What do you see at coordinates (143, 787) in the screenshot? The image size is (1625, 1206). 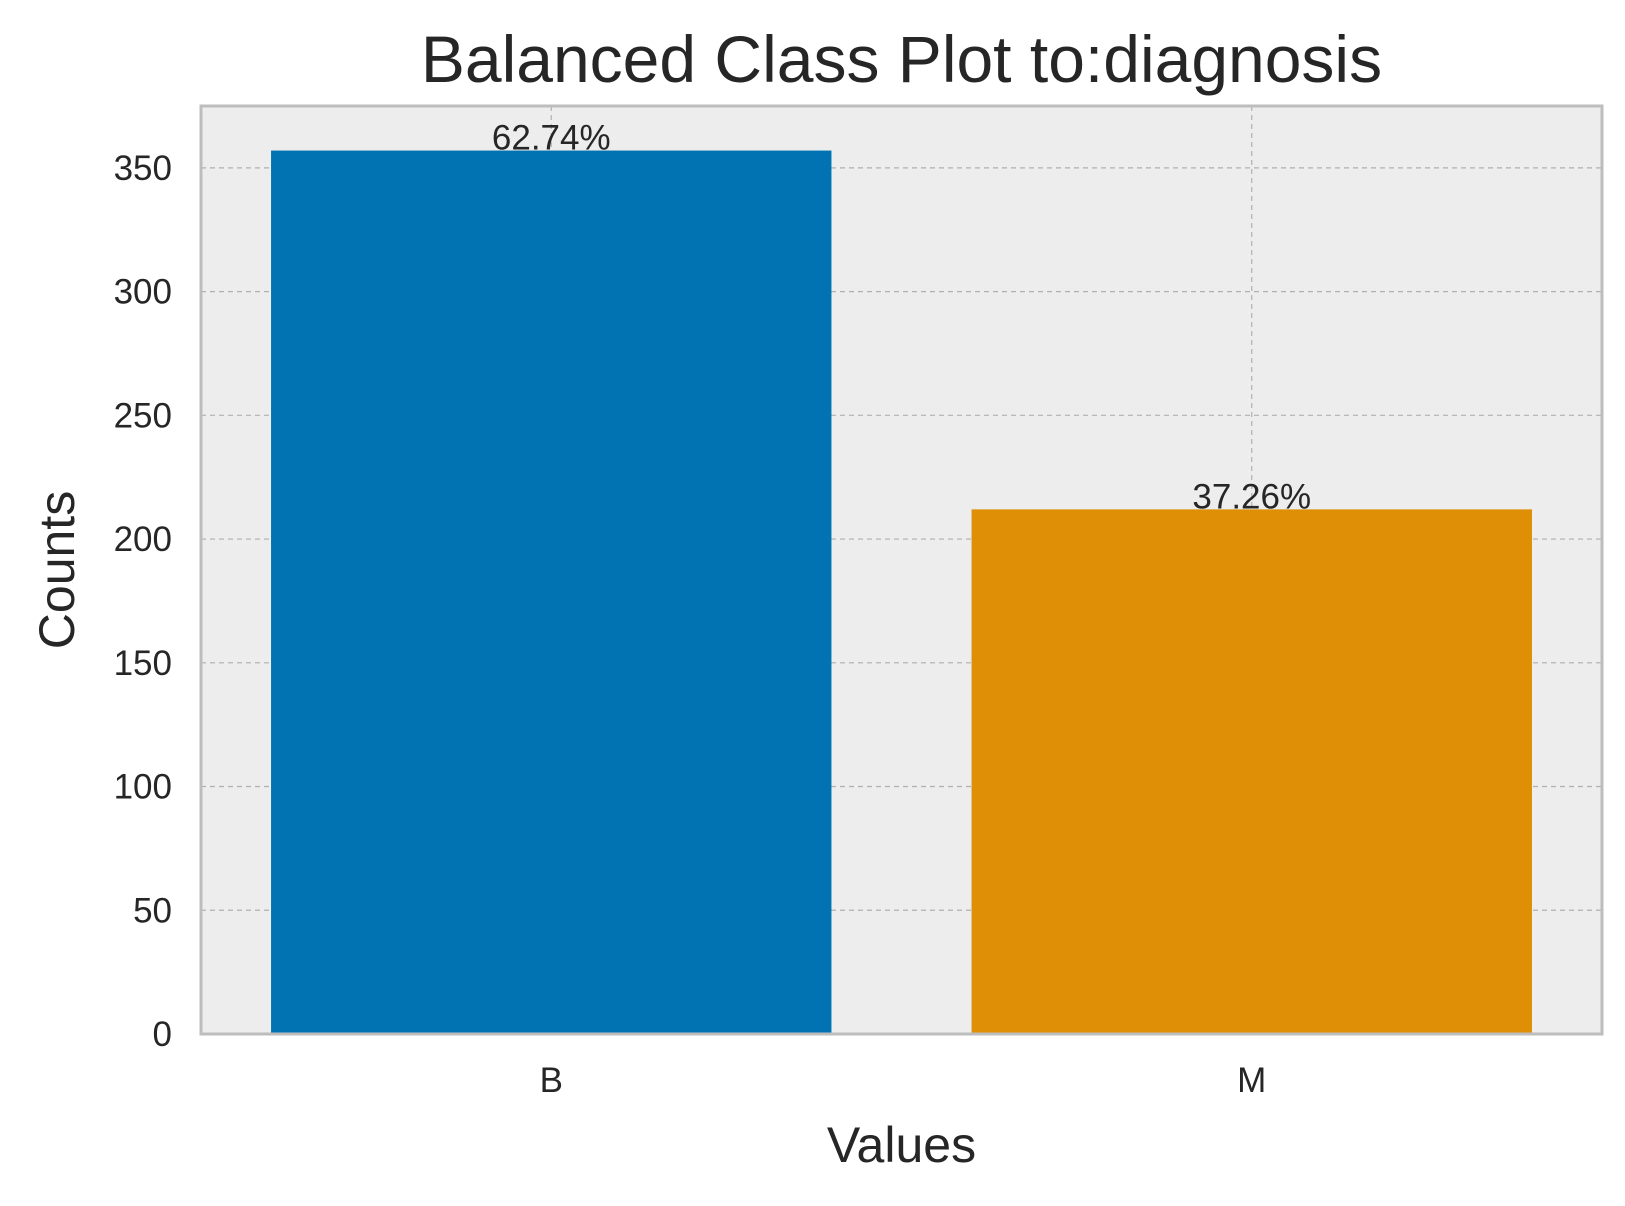 I see `y-tick-label: 100` at bounding box center [143, 787].